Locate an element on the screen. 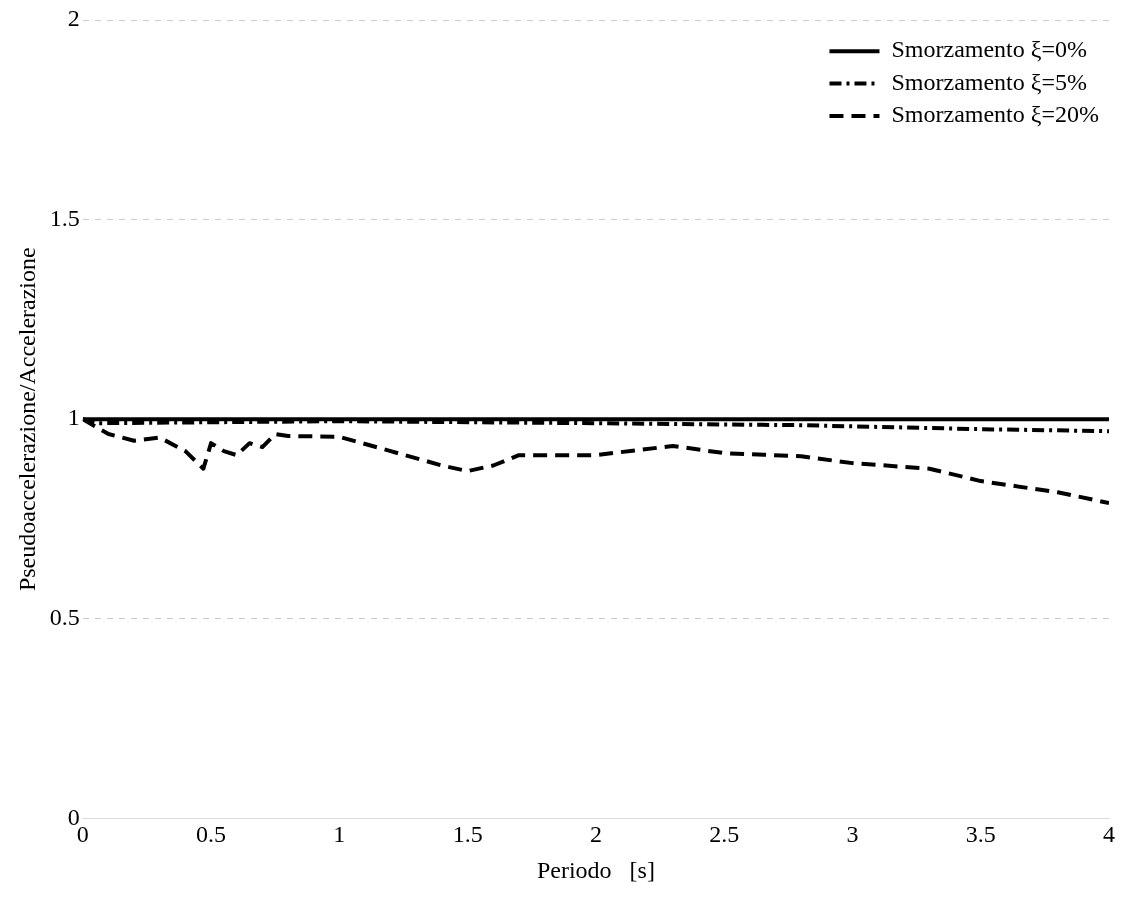 The height and width of the screenshot is (900, 1129). x-tick-label: 0.5 is located at coordinates (211, 834).